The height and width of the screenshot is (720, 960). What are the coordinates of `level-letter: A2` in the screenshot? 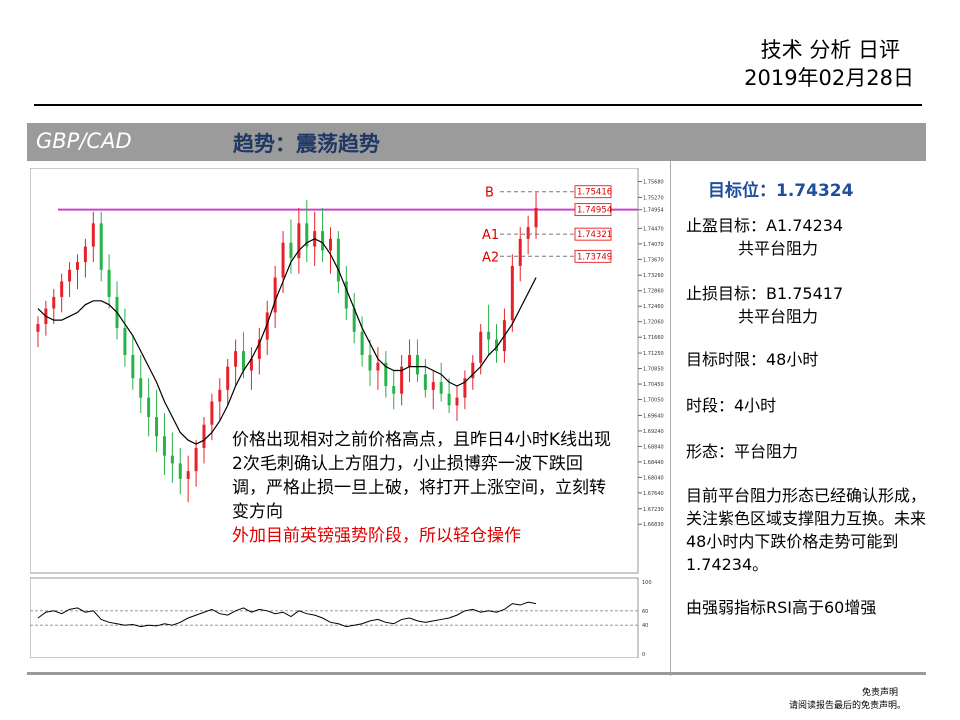 It's located at (490, 257).